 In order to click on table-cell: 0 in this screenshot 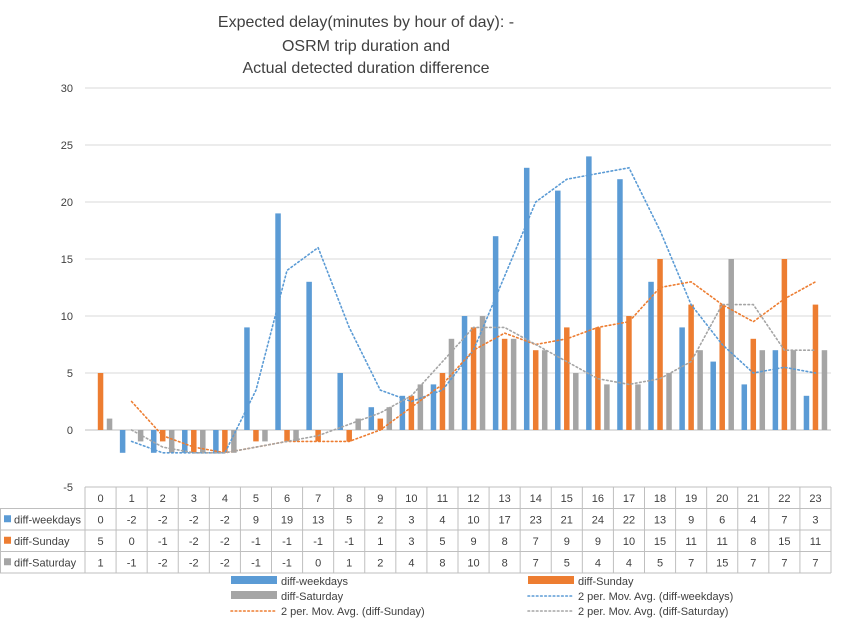, I will do `click(318, 563)`.